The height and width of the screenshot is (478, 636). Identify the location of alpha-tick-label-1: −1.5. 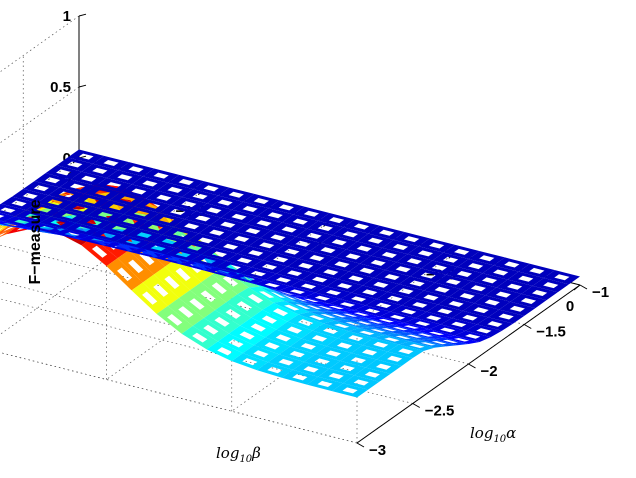
(551, 332).